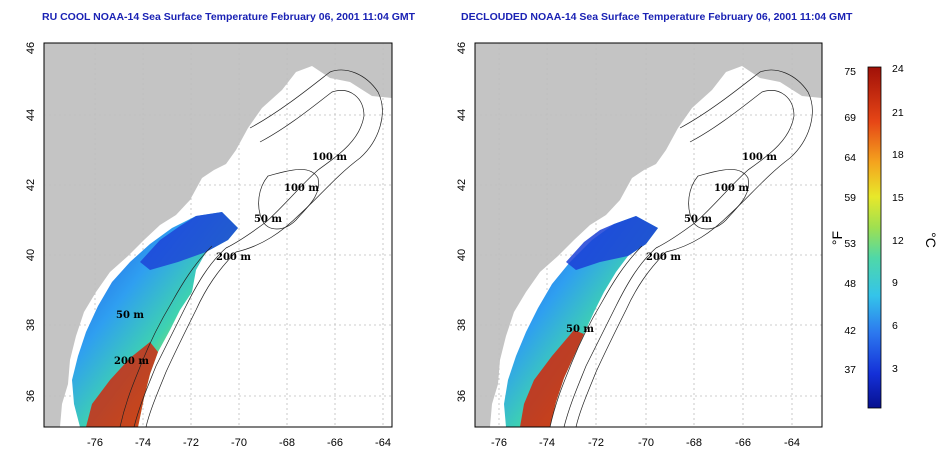  Describe the element at coordinates (874, 237) in the screenshot. I see `colorbar-gradient` at that location.